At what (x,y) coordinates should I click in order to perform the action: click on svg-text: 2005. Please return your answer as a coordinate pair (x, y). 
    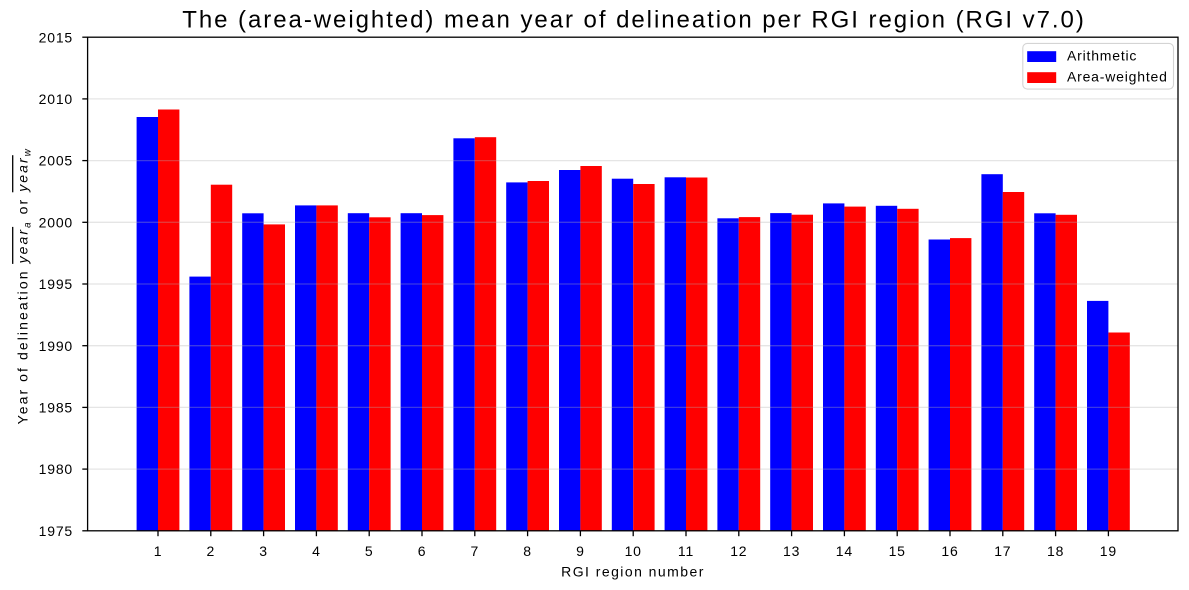
    Looking at the image, I should click on (56, 161).